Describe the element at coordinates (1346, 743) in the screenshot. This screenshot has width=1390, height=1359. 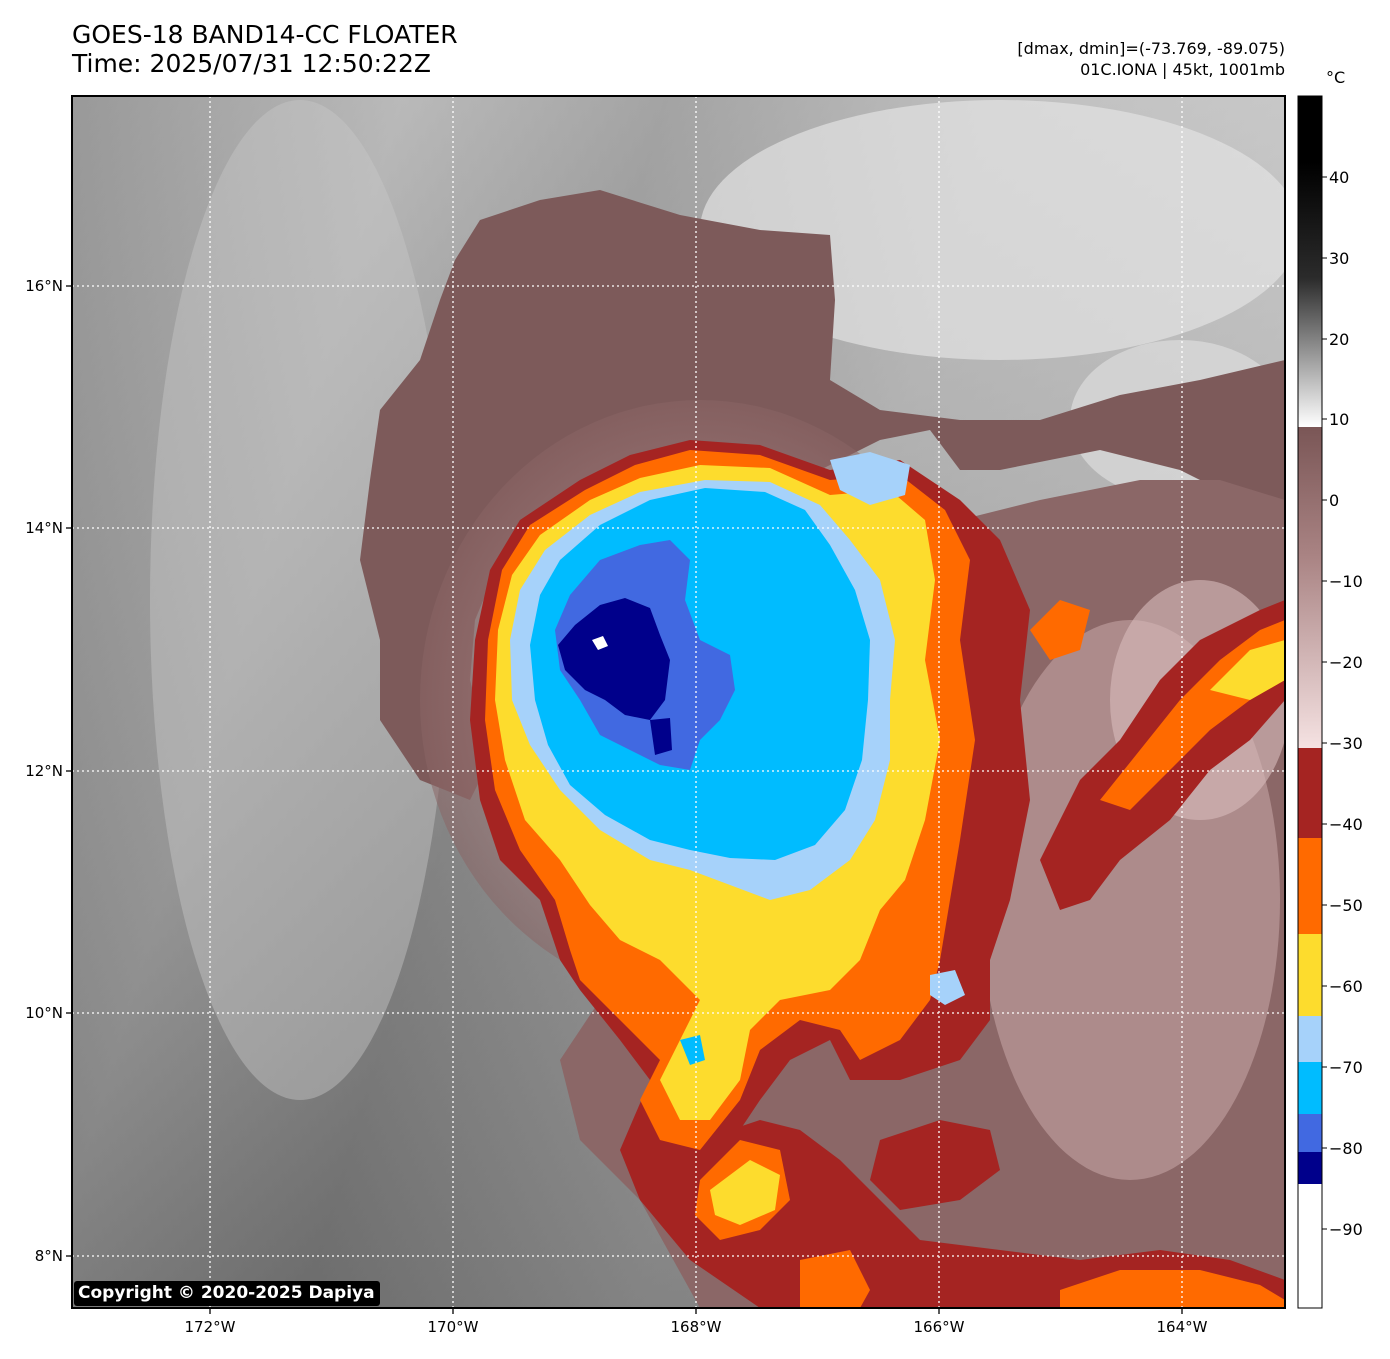
I see `colorbar-tick-label: −30` at that location.